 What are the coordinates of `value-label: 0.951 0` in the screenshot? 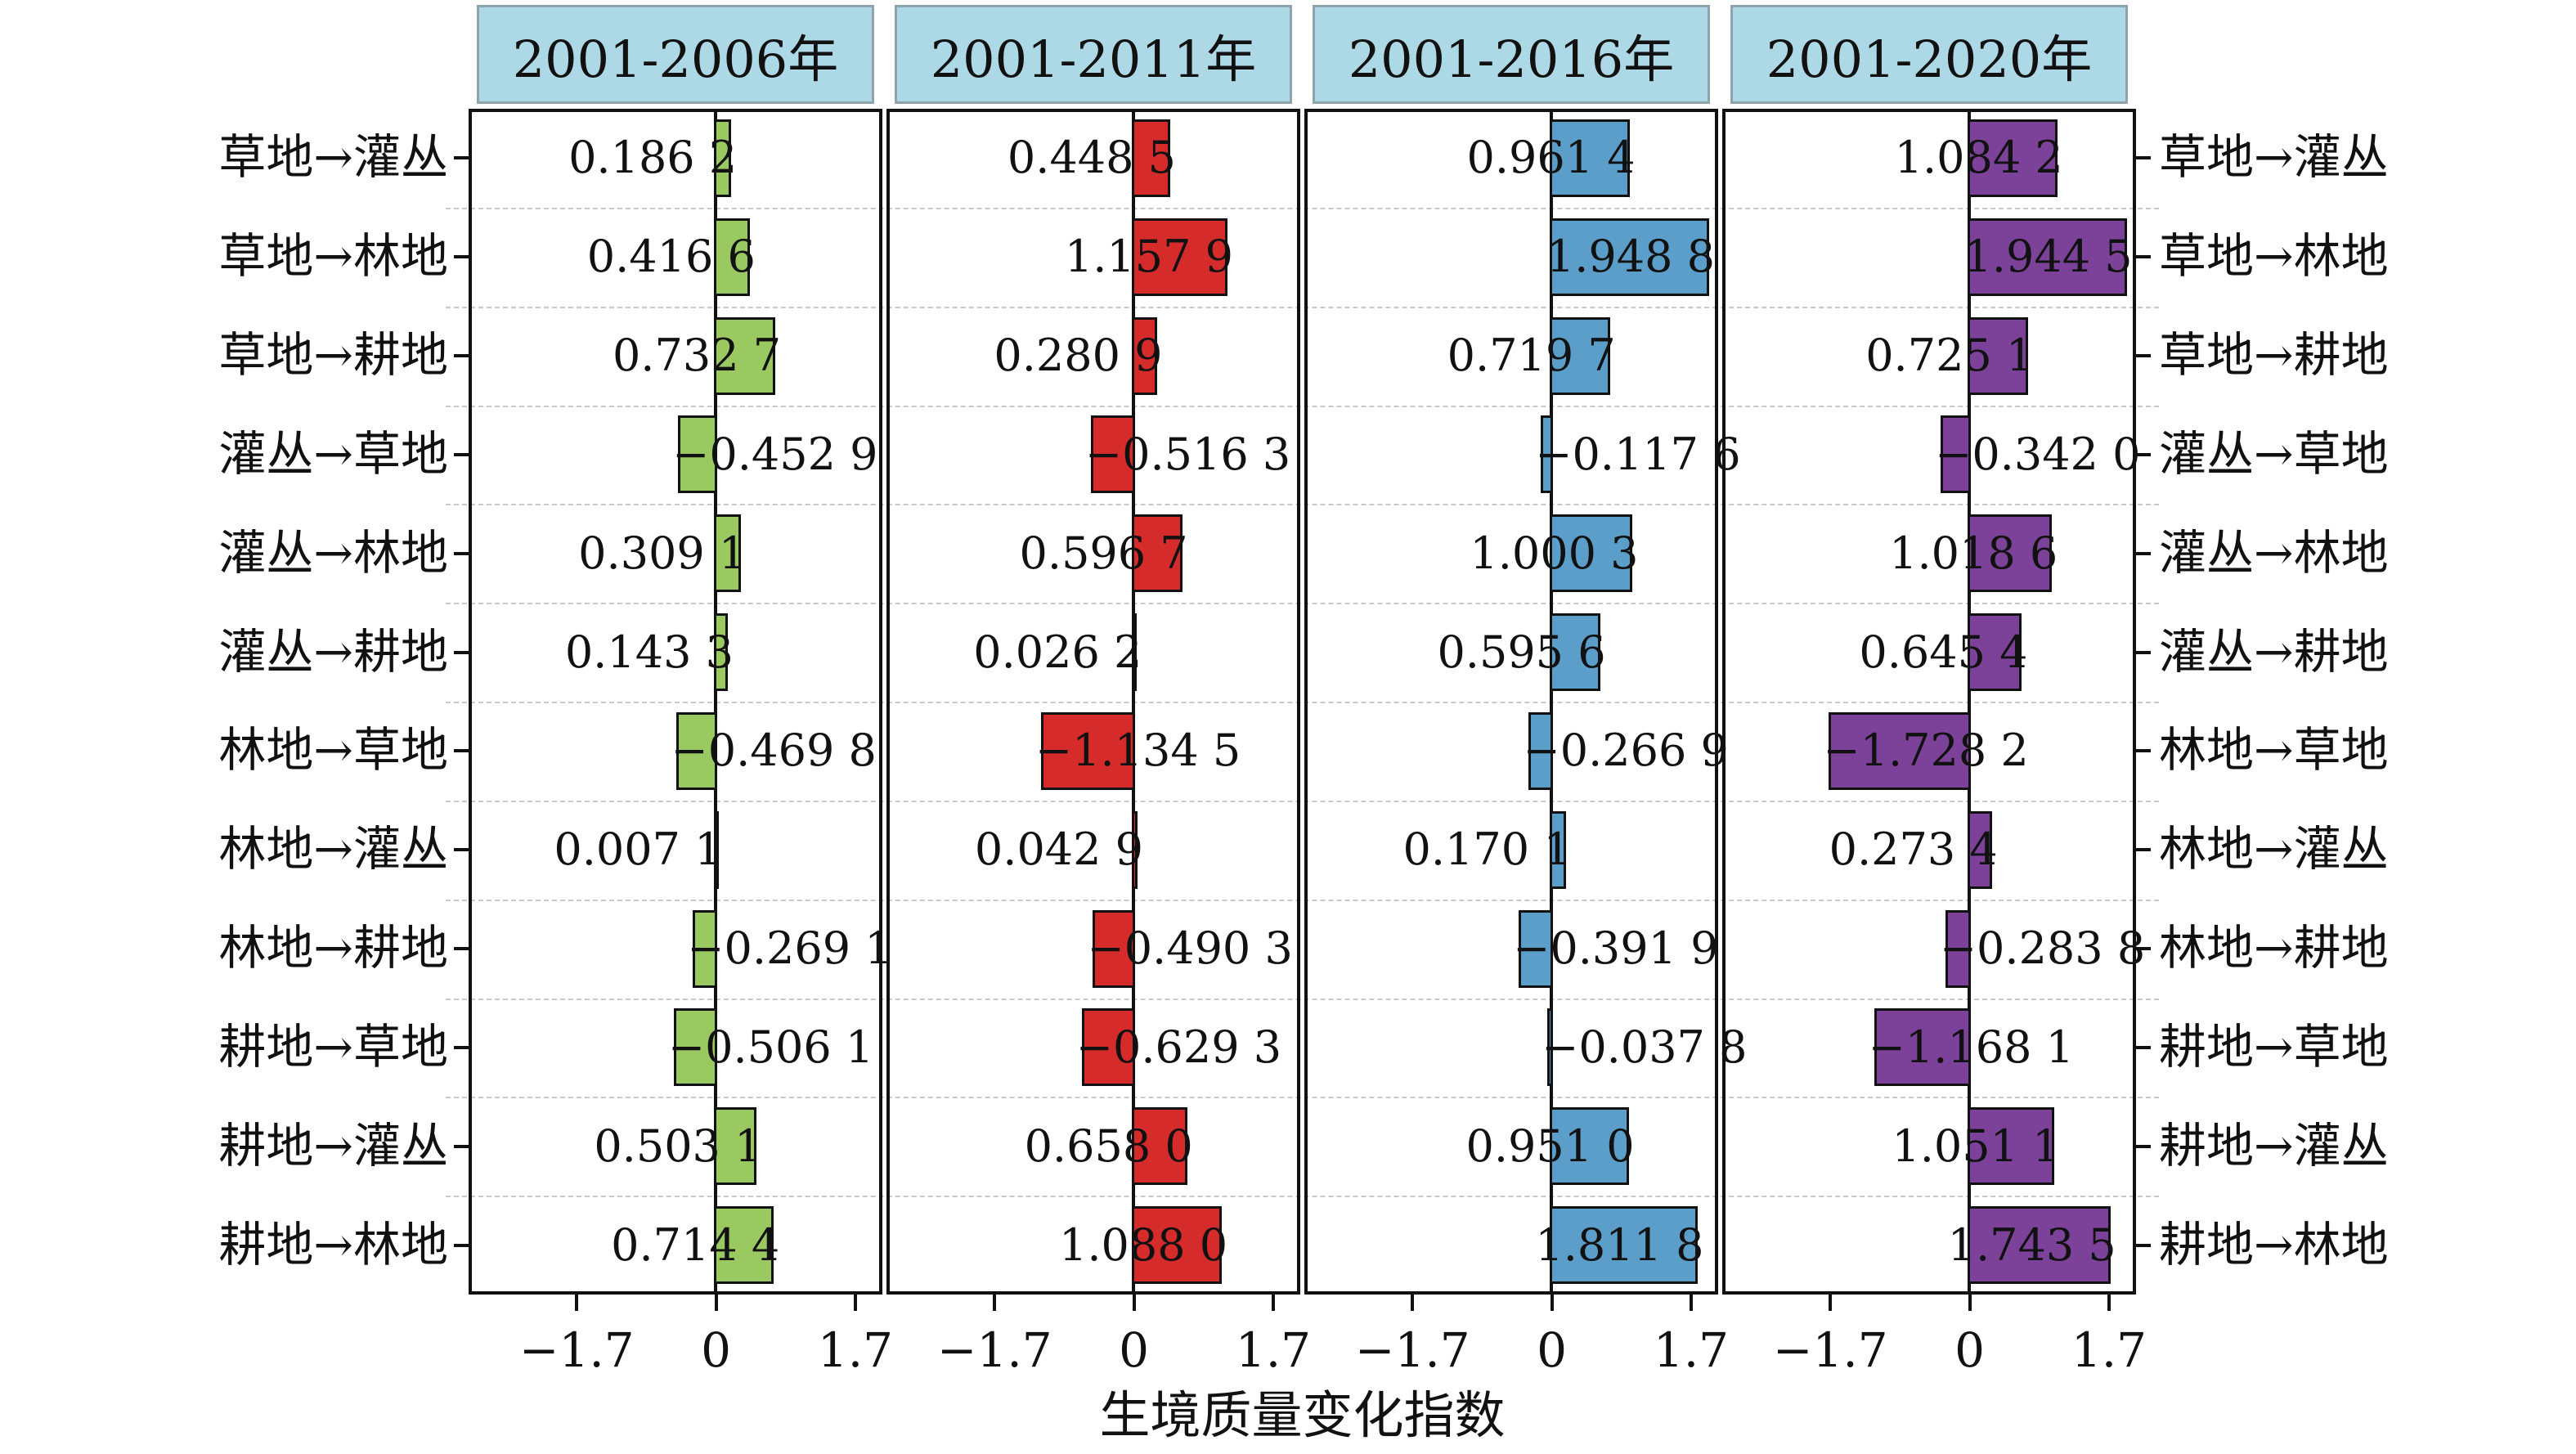 It's located at (1550, 1146).